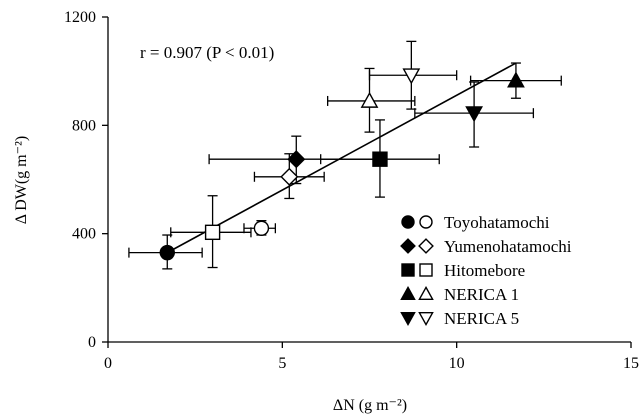  I want to click on y-tick-label: 0, so click(92, 342).